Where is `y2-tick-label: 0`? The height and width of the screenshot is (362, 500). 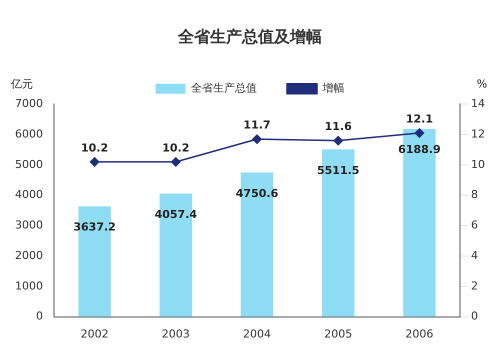 y2-tick-label: 0 is located at coordinates (474, 316).